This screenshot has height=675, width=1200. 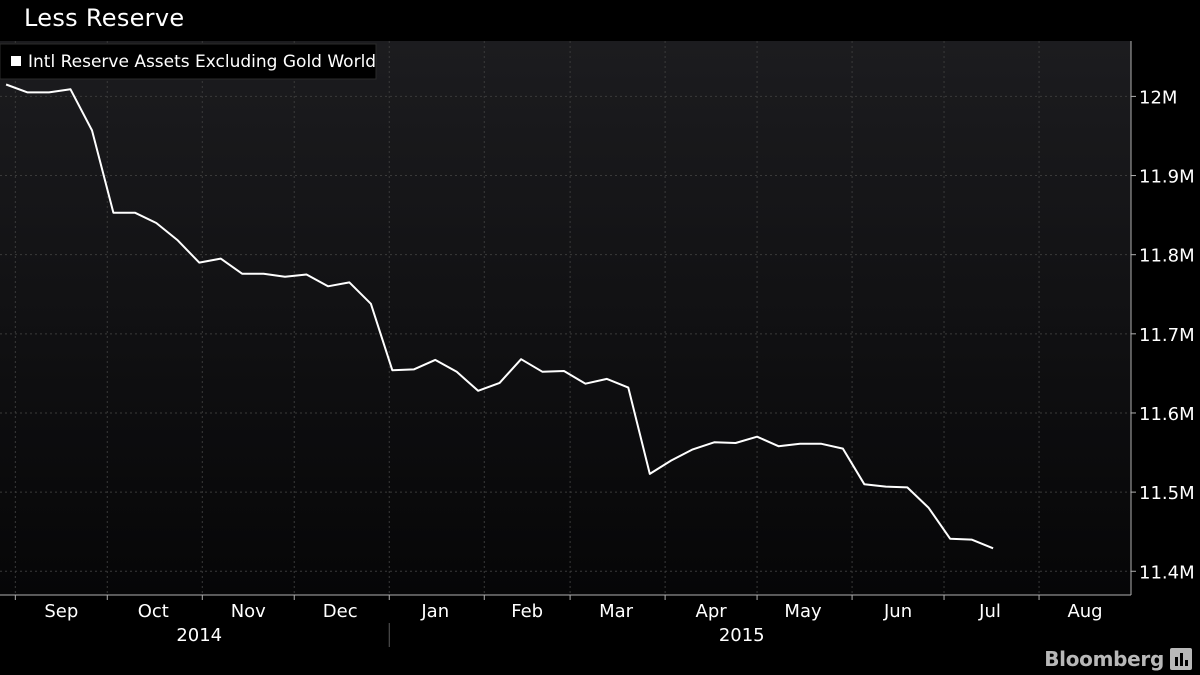 What do you see at coordinates (527, 611) in the screenshot?
I see `x-tick-label: Feb` at bounding box center [527, 611].